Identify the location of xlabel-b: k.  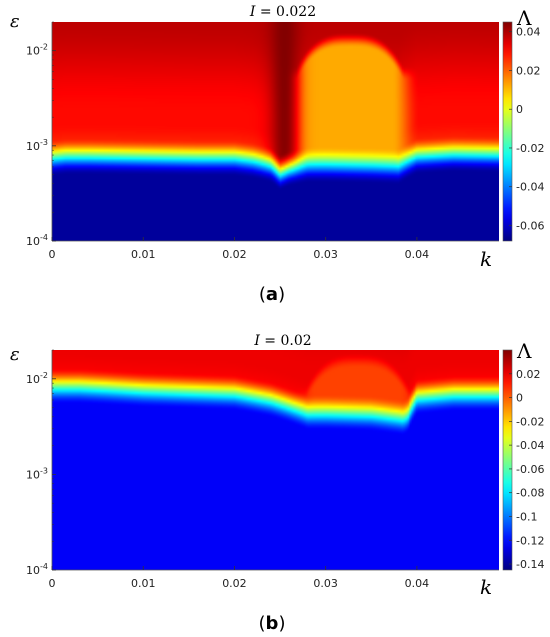
(486, 587).